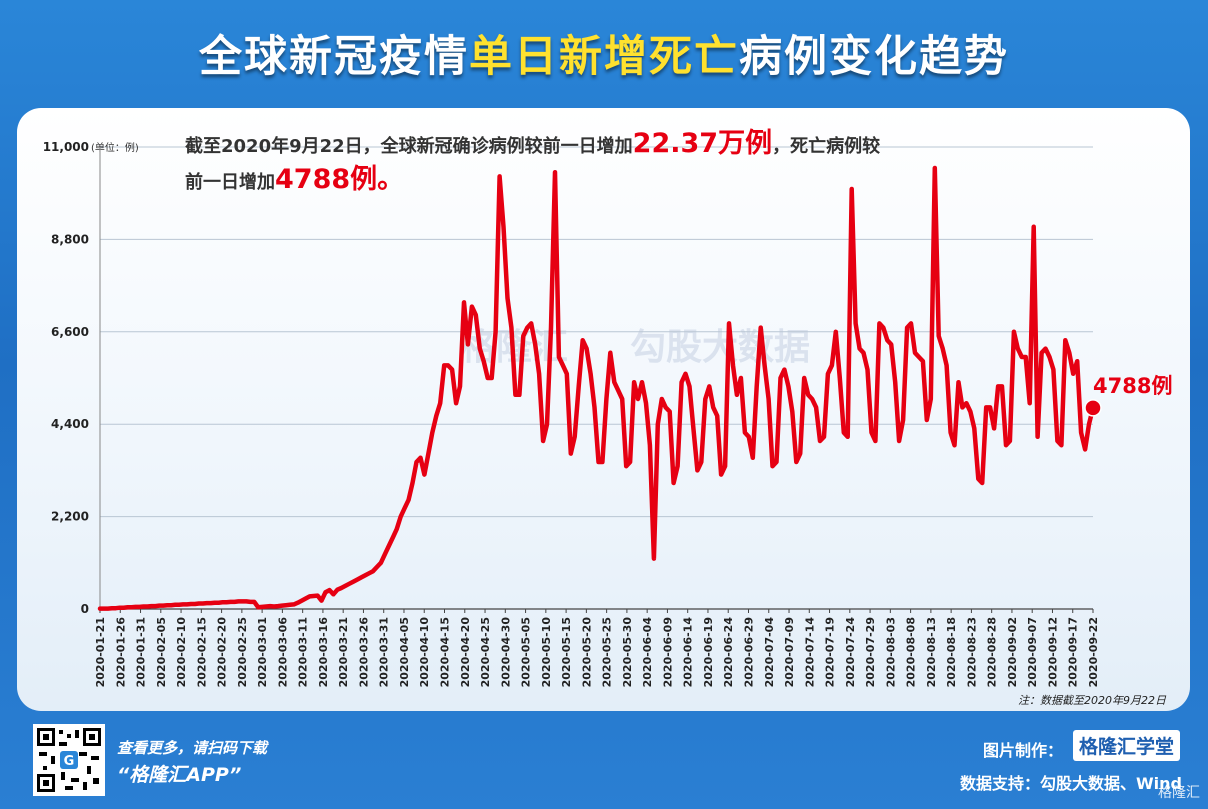  What do you see at coordinates (141, 652) in the screenshot?
I see `x-tick-label: 2020-01-31` at bounding box center [141, 652].